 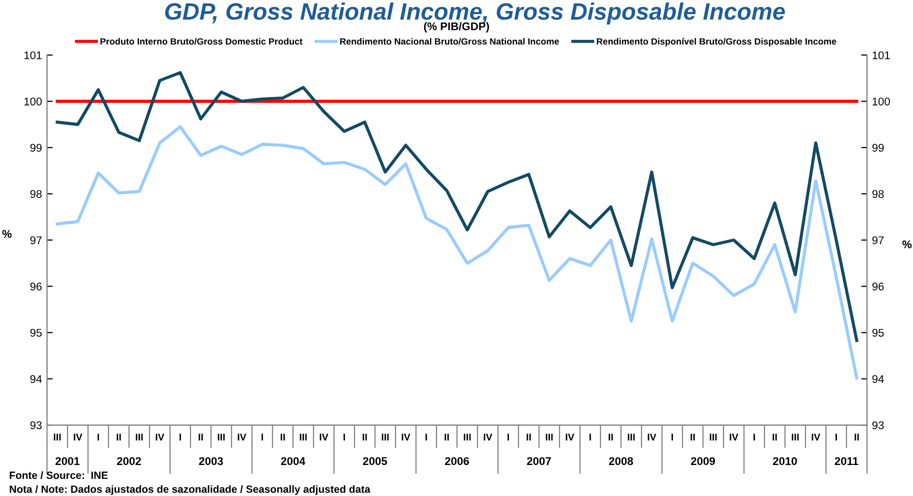 I want to click on y2-tick-label: 97, so click(x=878, y=240).